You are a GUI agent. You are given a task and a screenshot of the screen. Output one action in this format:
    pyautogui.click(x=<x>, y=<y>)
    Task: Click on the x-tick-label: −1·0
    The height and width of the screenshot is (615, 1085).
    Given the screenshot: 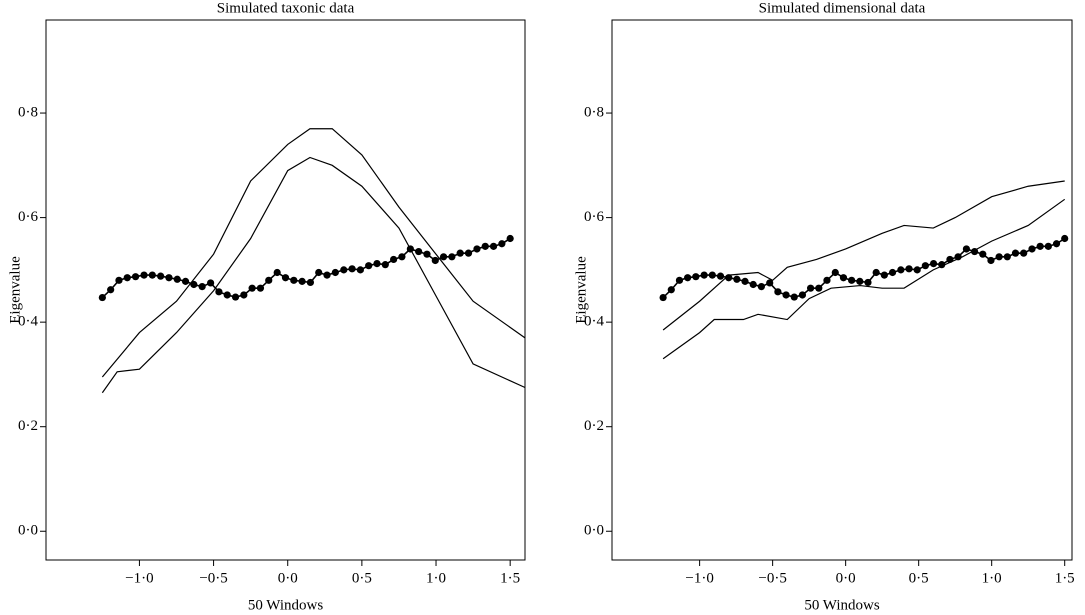 What is the action you would take?
    pyautogui.click(x=139, y=578)
    